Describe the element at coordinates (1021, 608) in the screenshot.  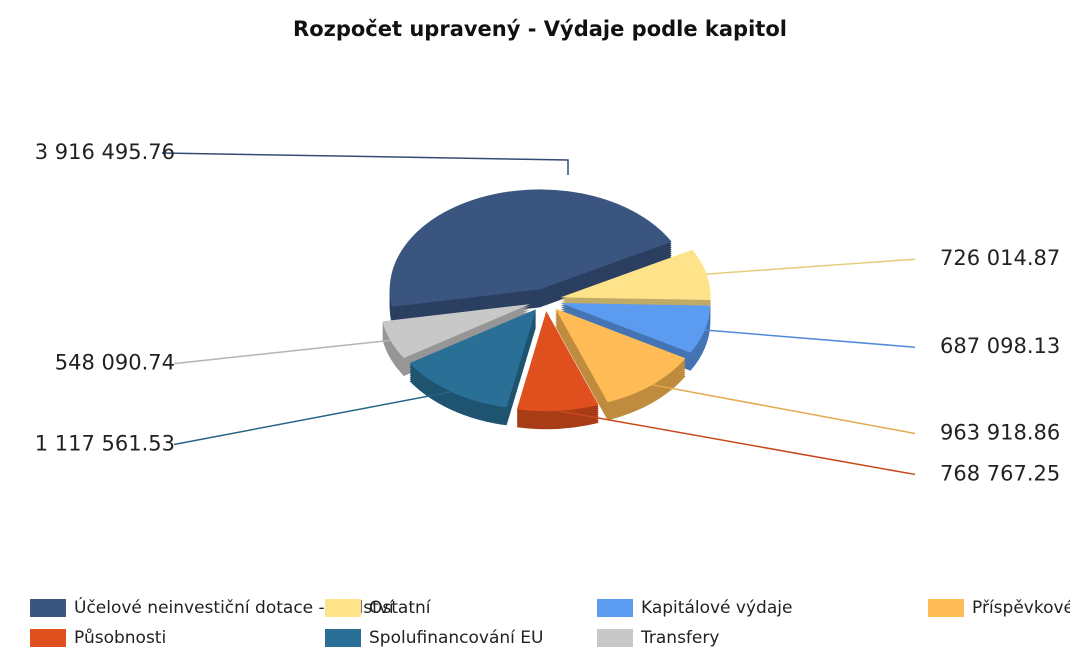
I see `legend-label: Příspěvkové organizace` at that location.